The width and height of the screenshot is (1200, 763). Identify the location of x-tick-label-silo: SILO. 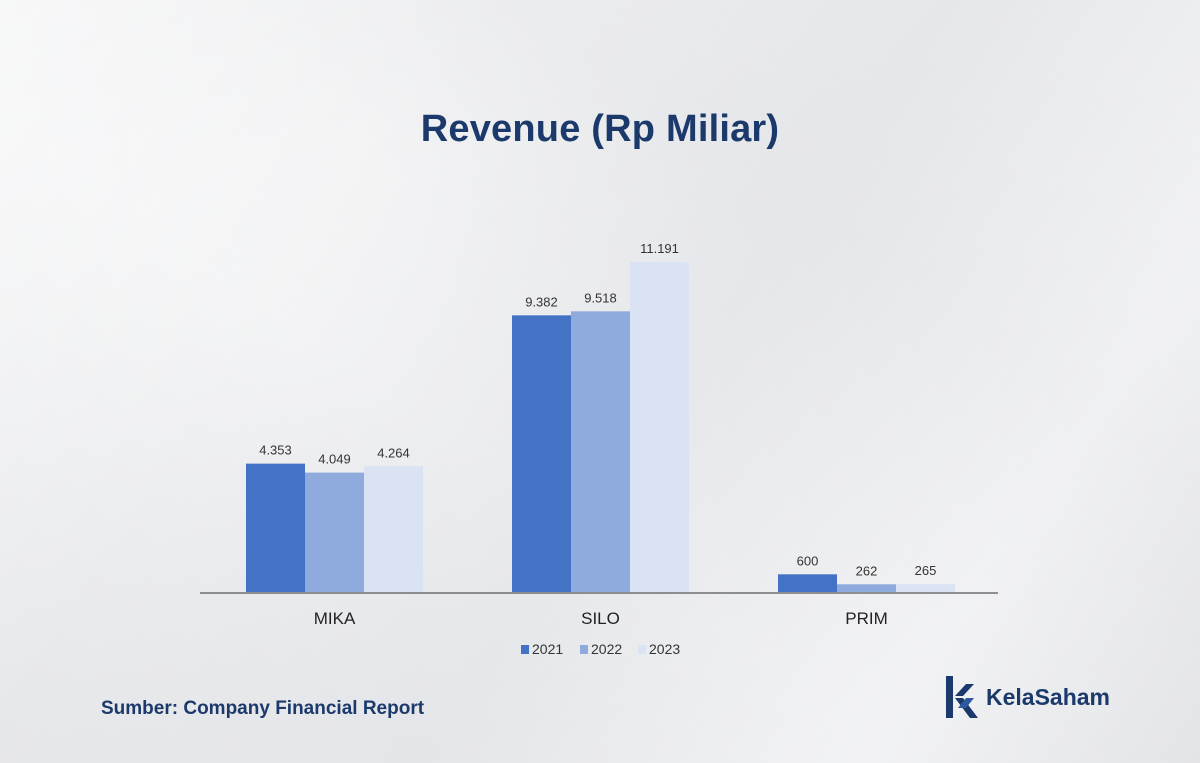
(600, 618).